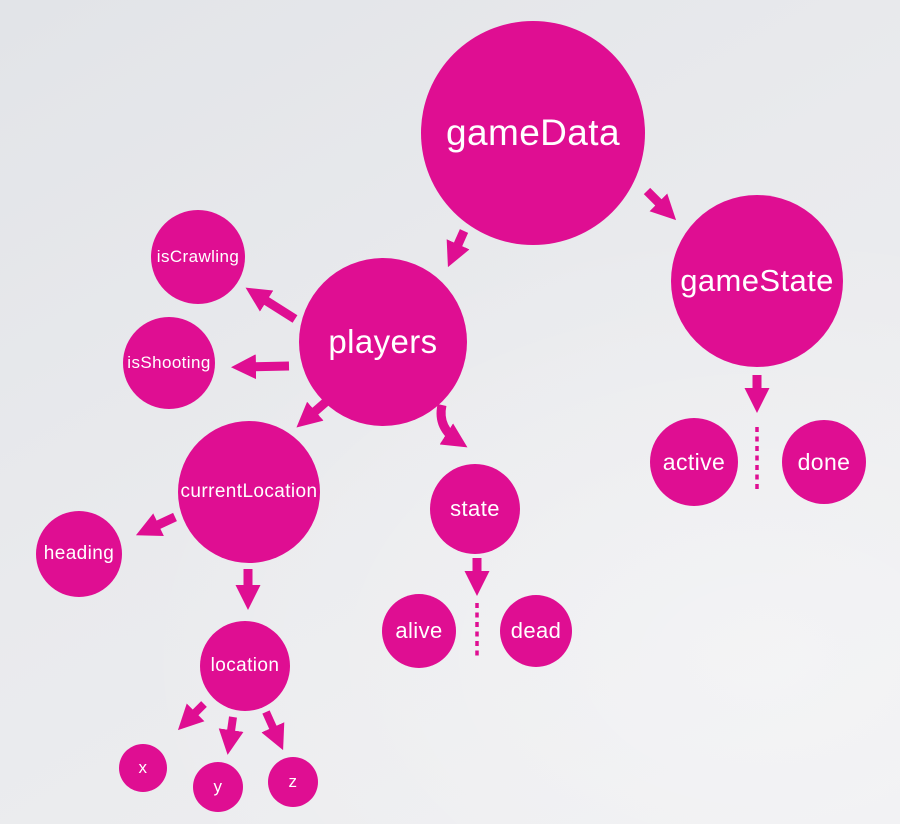 Image resolution: width=900 pixels, height=824 pixels. What do you see at coordinates (273, 730) in the screenshot?
I see `arrow-location-z` at bounding box center [273, 730].